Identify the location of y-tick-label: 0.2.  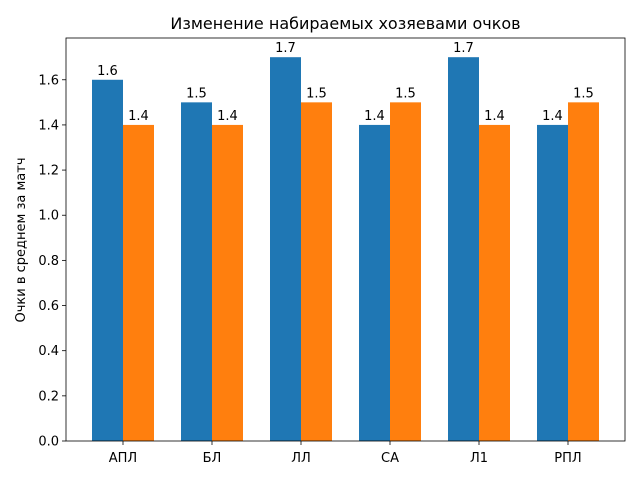
(48, 396).